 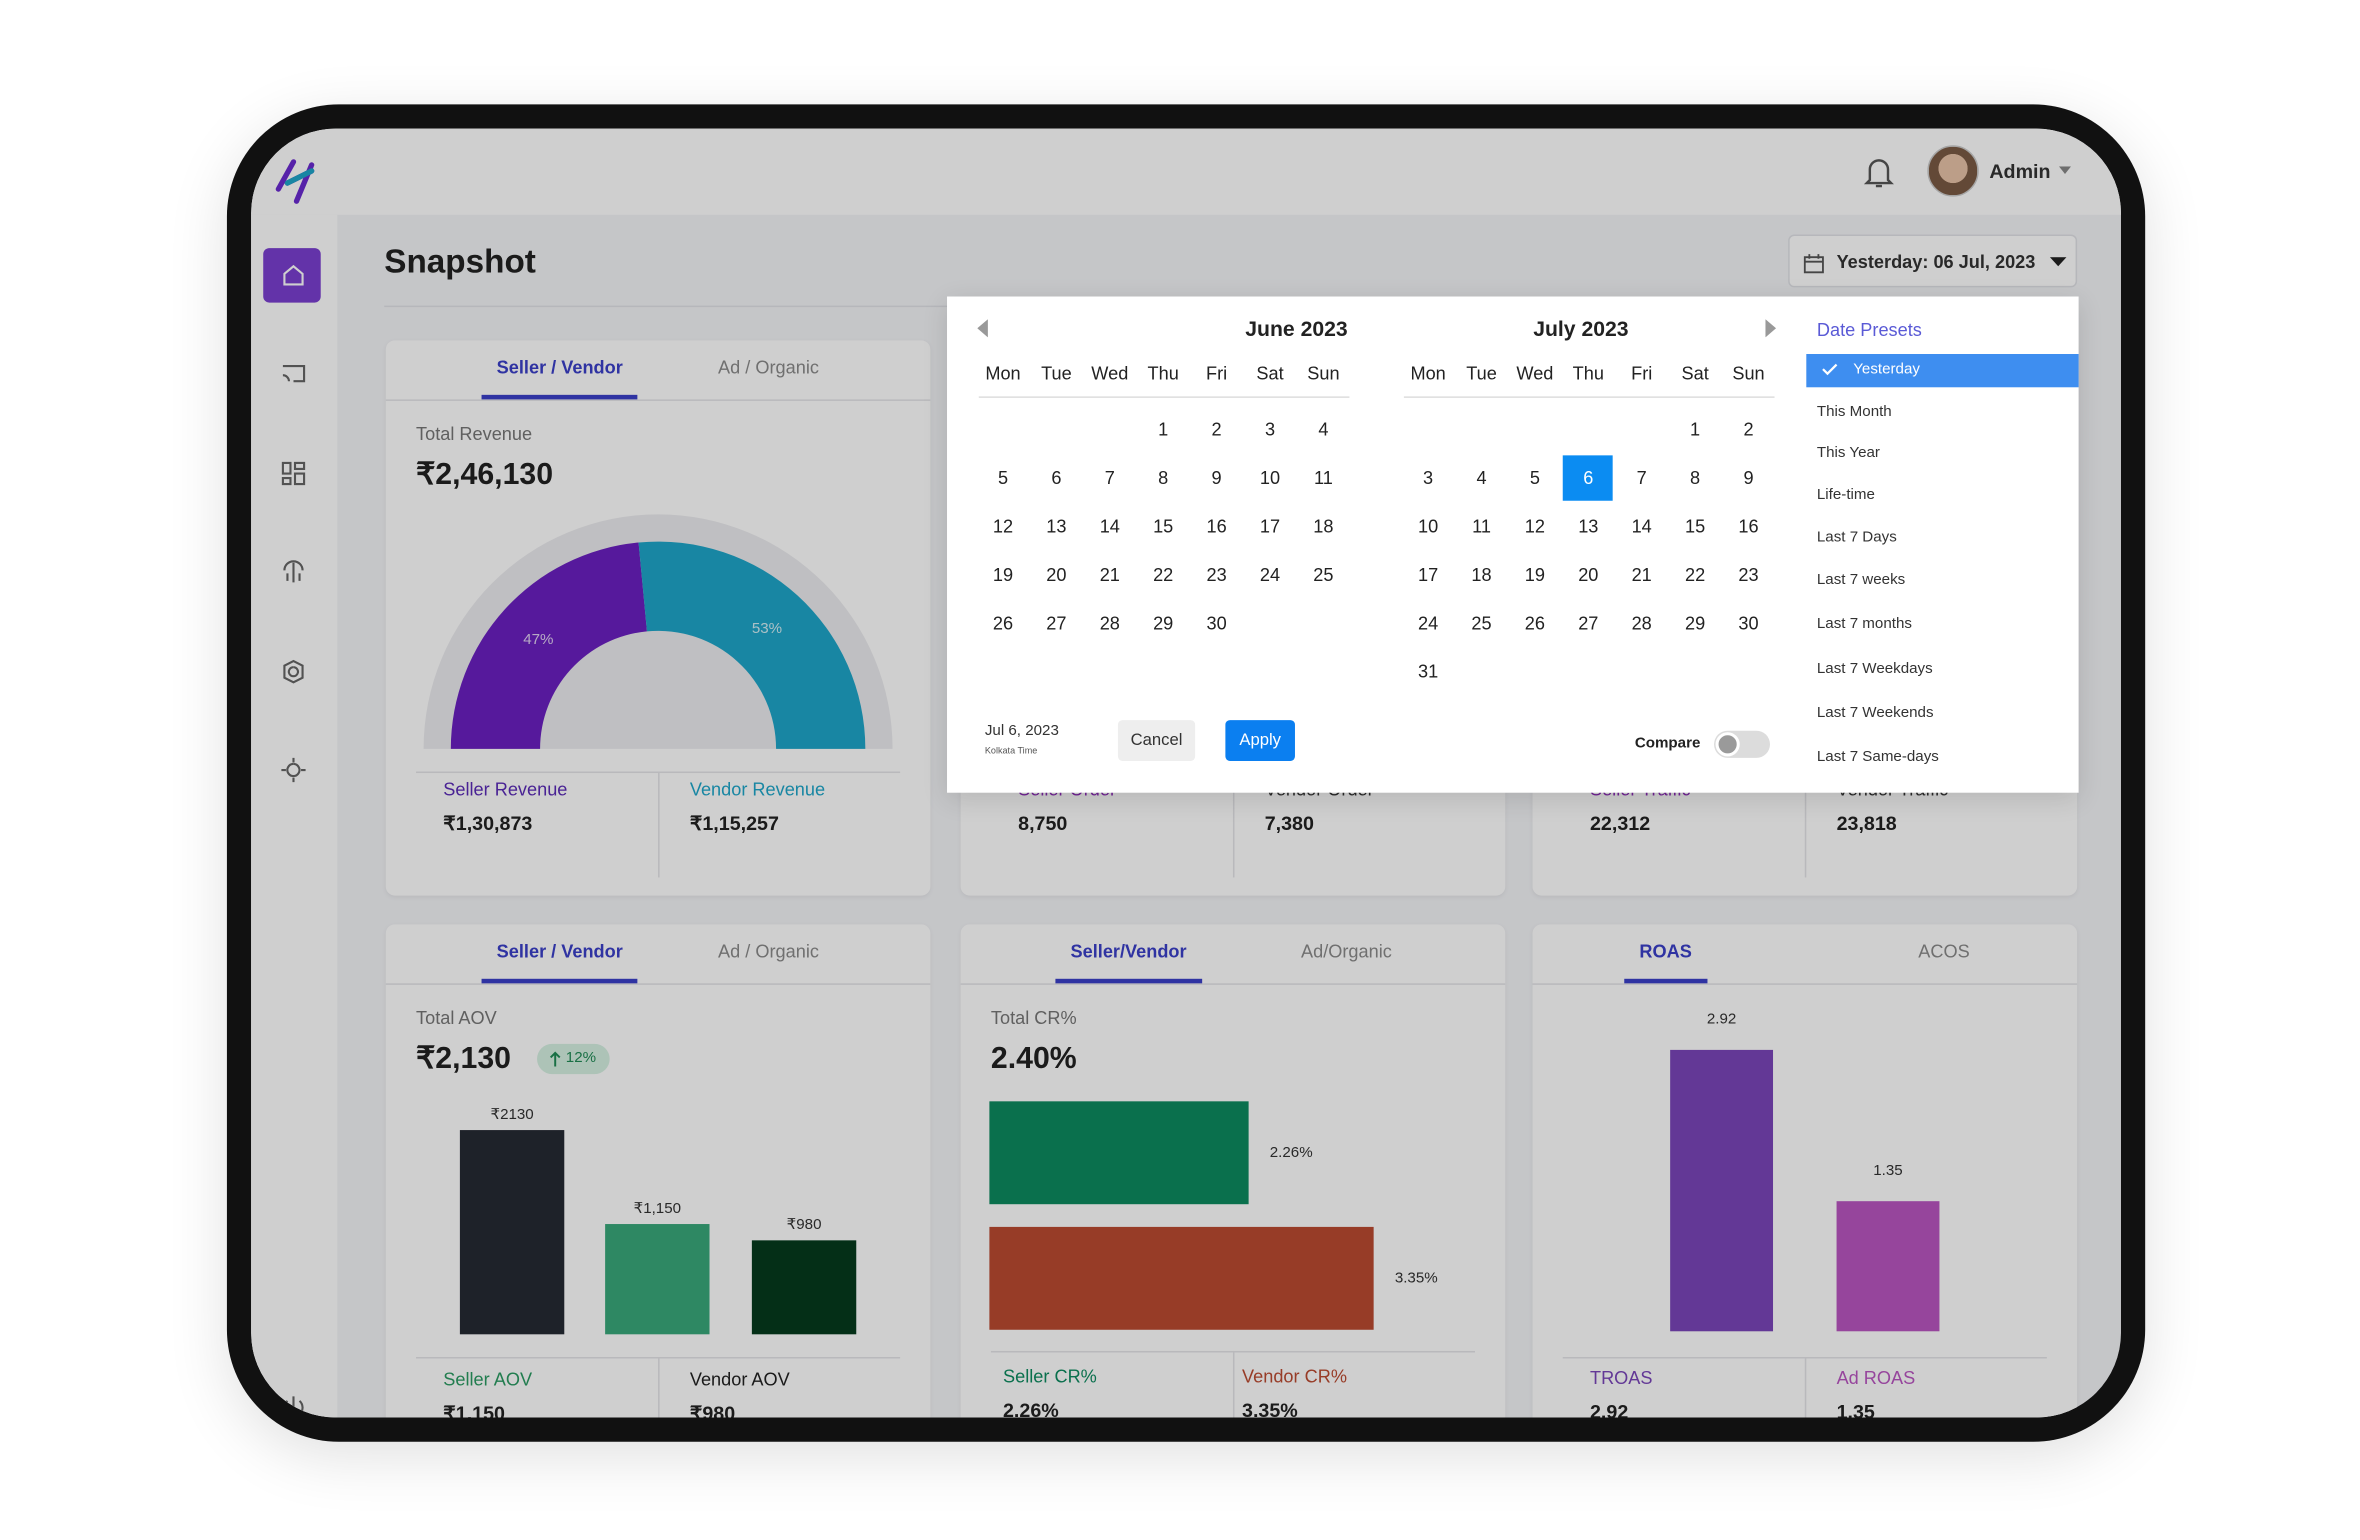 I want to click on compare-toggle, so click(x=1742, y=744).